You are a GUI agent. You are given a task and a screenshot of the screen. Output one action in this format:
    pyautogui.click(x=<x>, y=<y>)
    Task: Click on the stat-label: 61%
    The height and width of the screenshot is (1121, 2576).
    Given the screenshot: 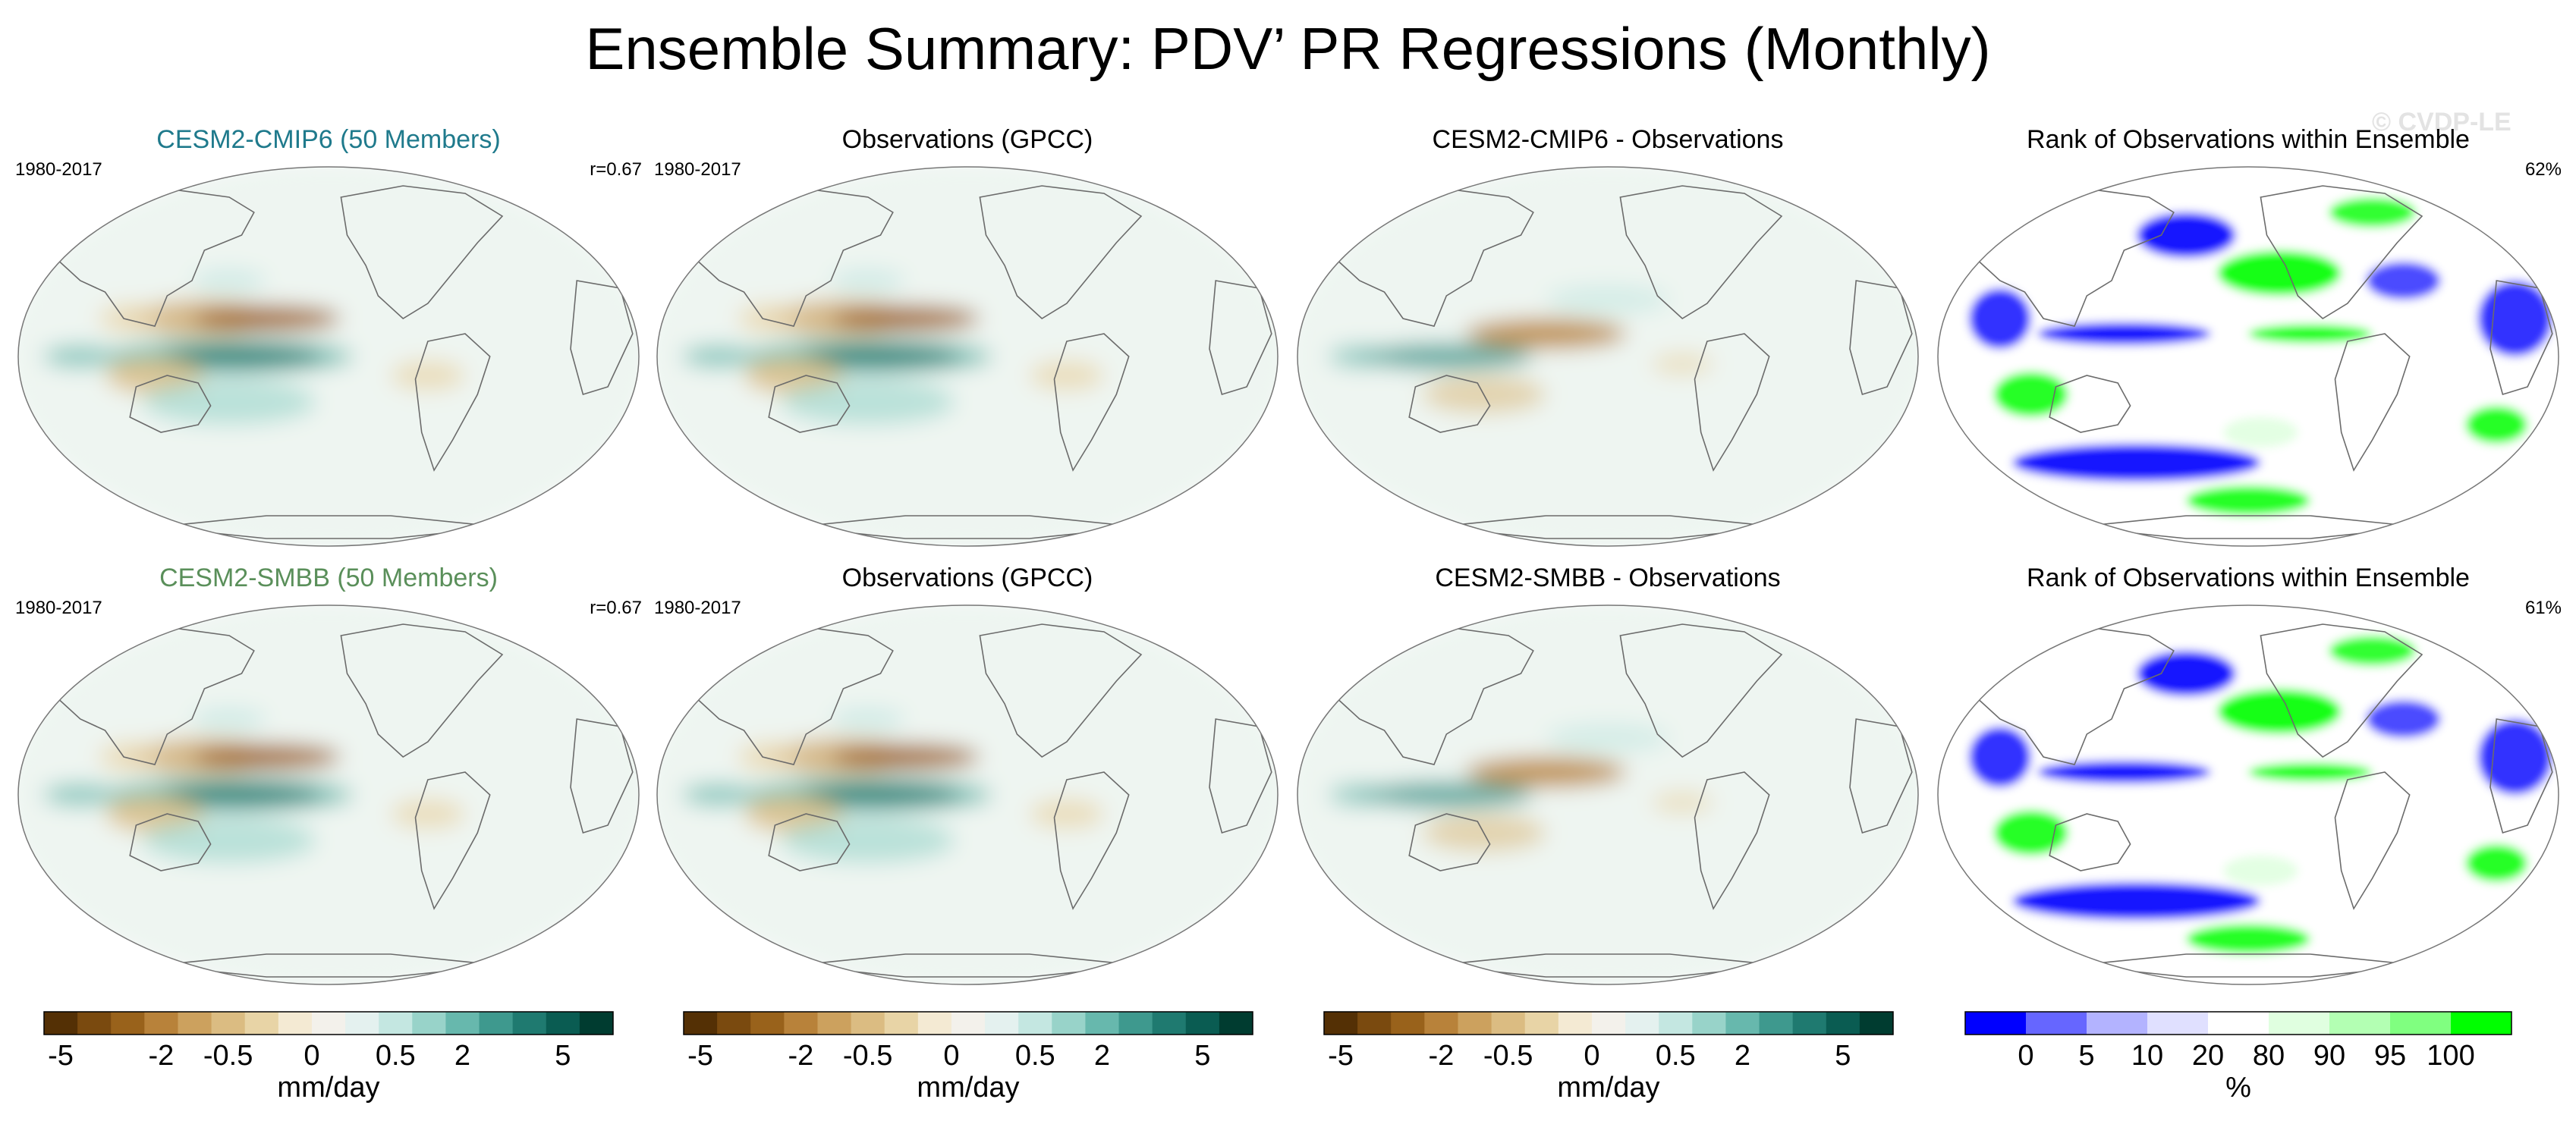 What is the action you would take?
    pyautogui.click(x=2543, y=608)
    